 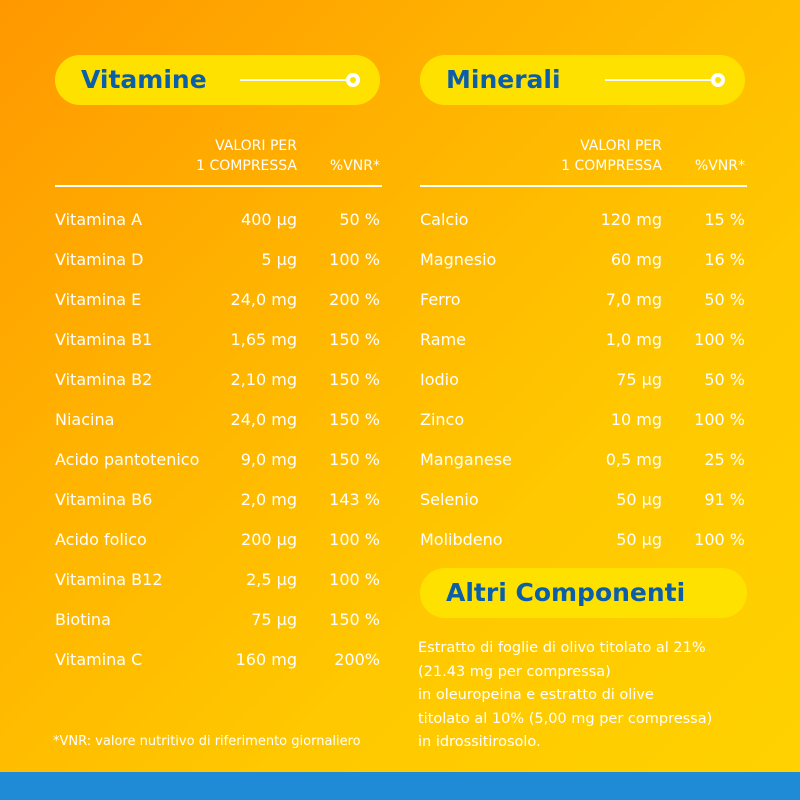 I want to click on row-amount: 200 µg, so click(x=269, y=539).